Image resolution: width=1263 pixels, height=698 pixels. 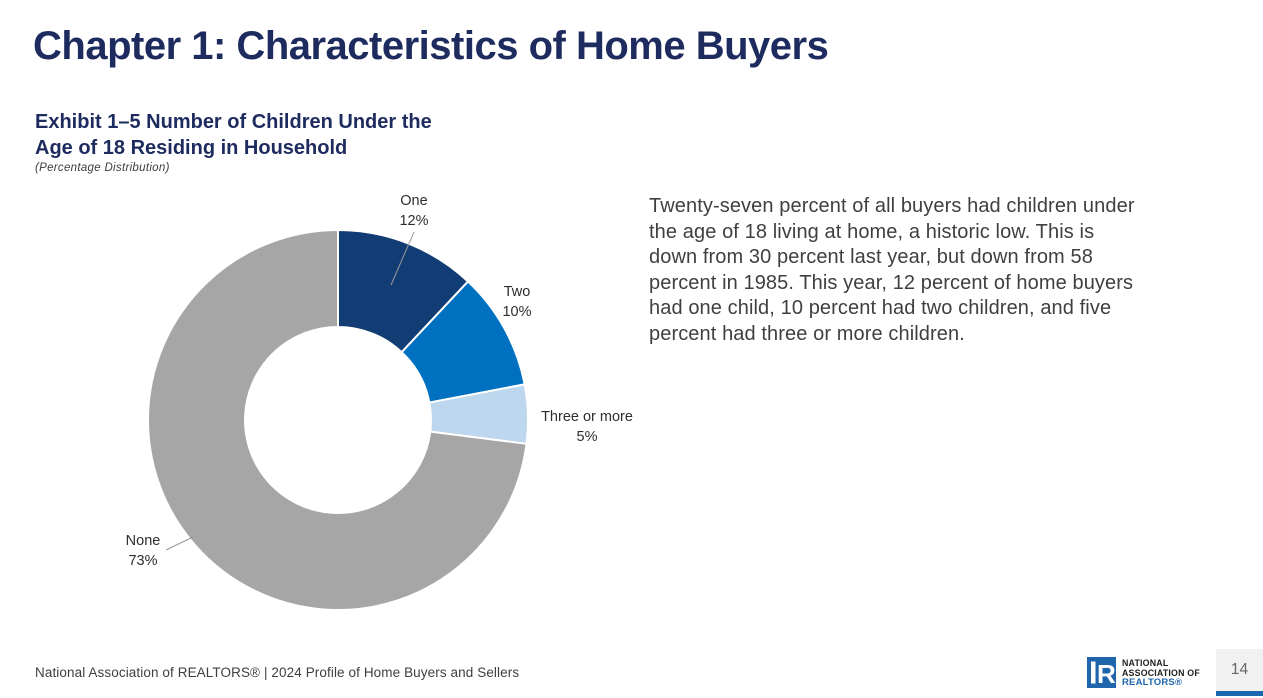 I want to click on exhibit-note: (Percentage Distribution), so click(x=102, y=168).